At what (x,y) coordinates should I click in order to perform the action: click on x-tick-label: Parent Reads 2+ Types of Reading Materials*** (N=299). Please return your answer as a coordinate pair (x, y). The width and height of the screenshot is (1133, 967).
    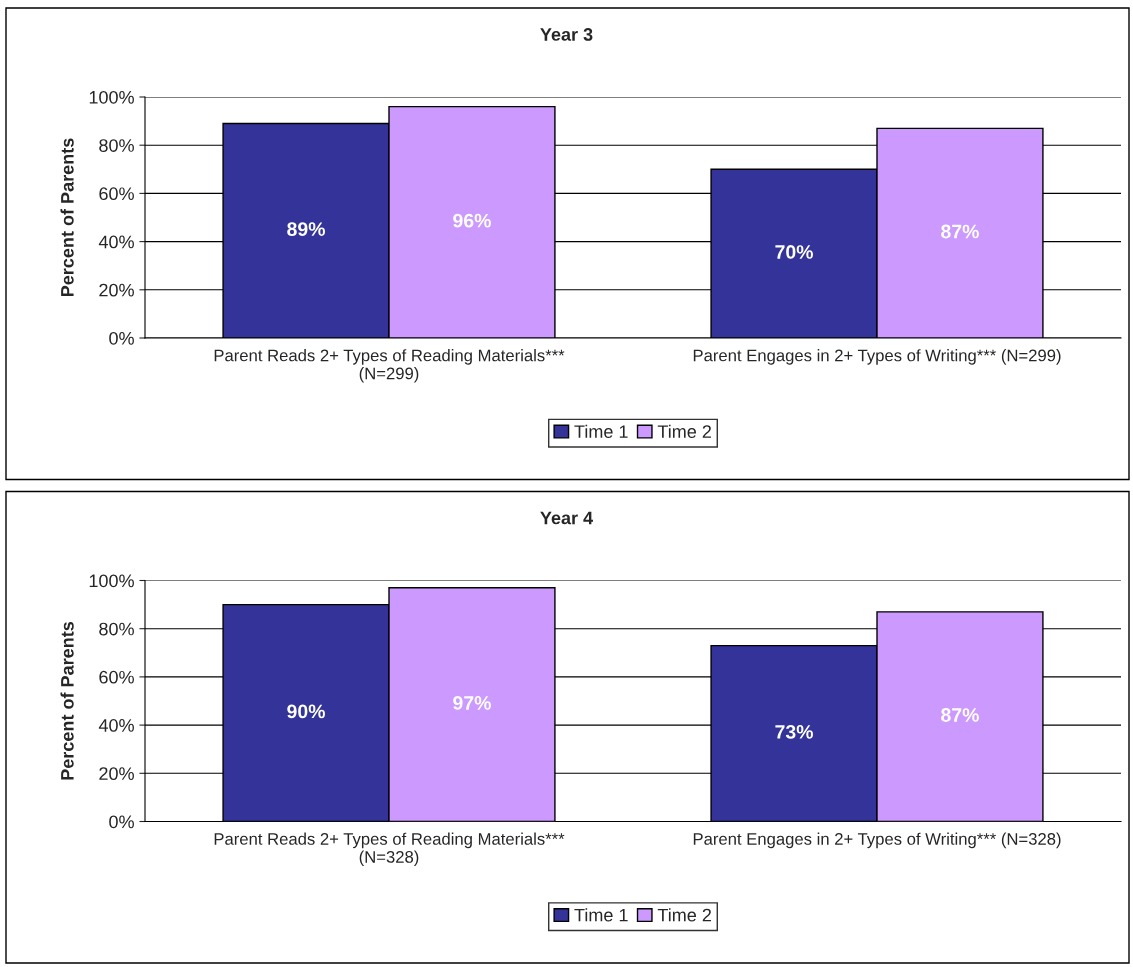
    Looking at the image, I should click on (389, 366).